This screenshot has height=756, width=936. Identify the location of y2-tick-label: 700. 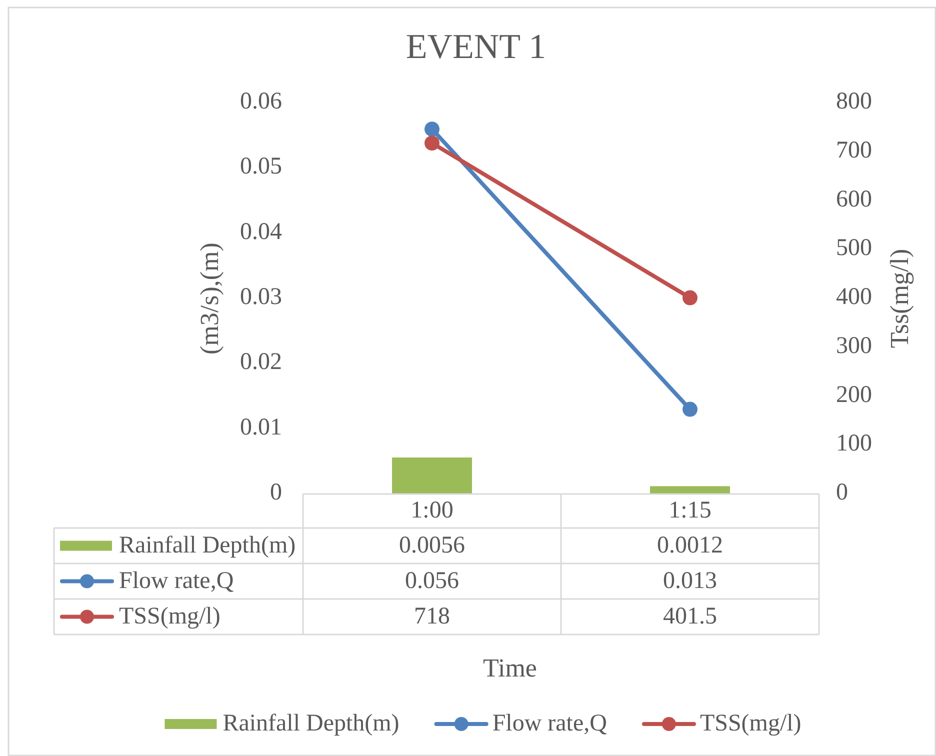
(854, 150).